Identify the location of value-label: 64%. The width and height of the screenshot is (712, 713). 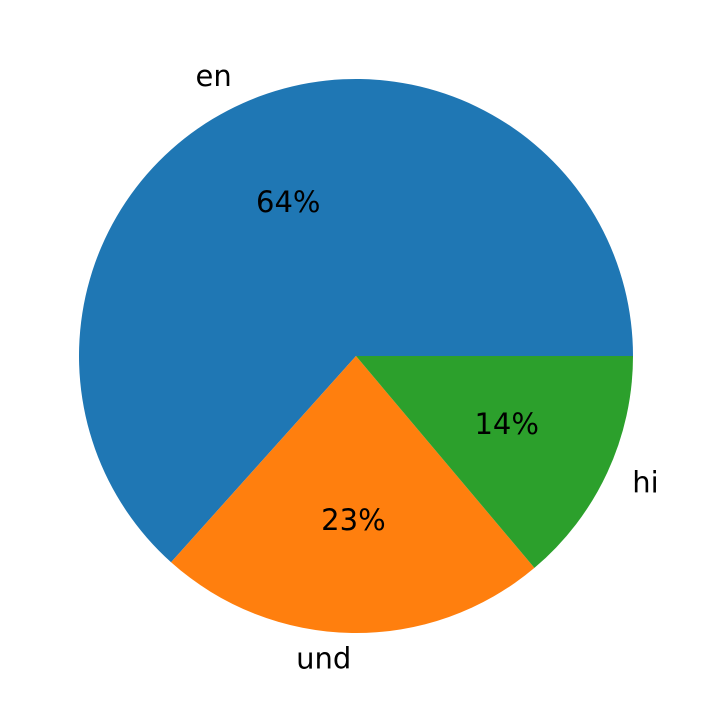
(288, 202).